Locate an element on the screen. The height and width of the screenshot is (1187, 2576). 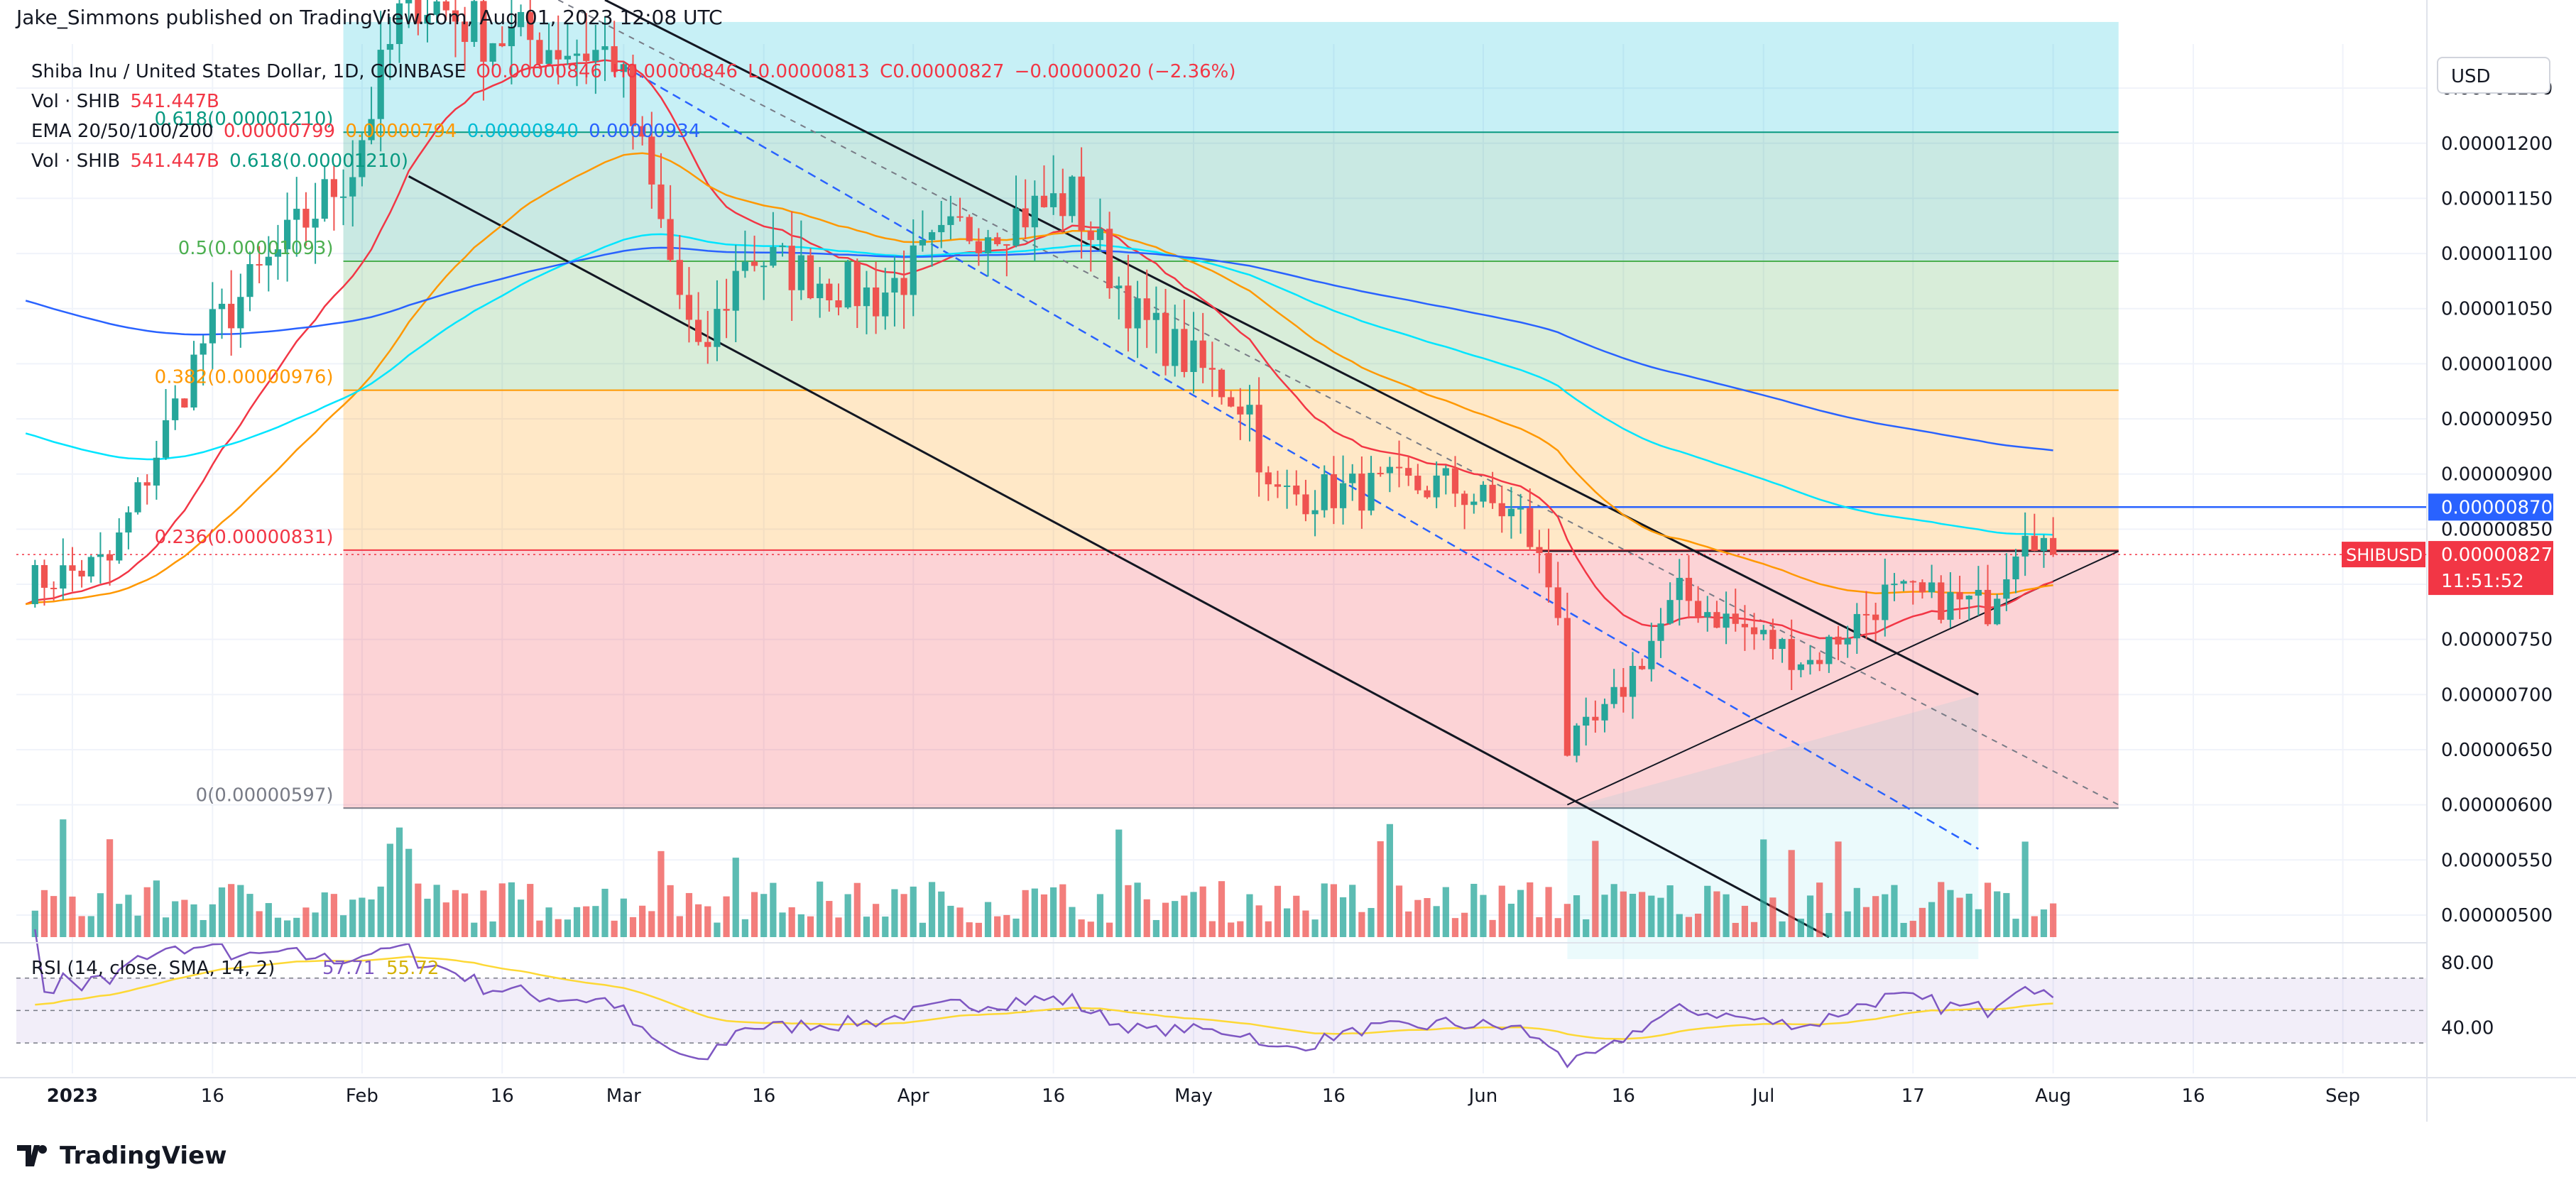
fib-label: 0.382(0.00000976) is located at coordinates (244, 377).